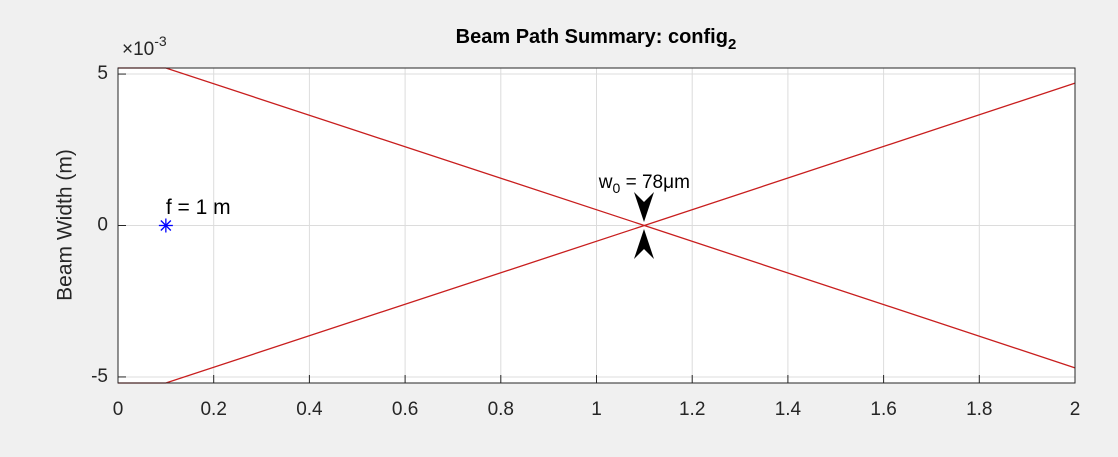 Image resolution: width=1118 pixels, height=457 pixels. I want to click on y-multiplier-exponent: -3, so click(160, 41).